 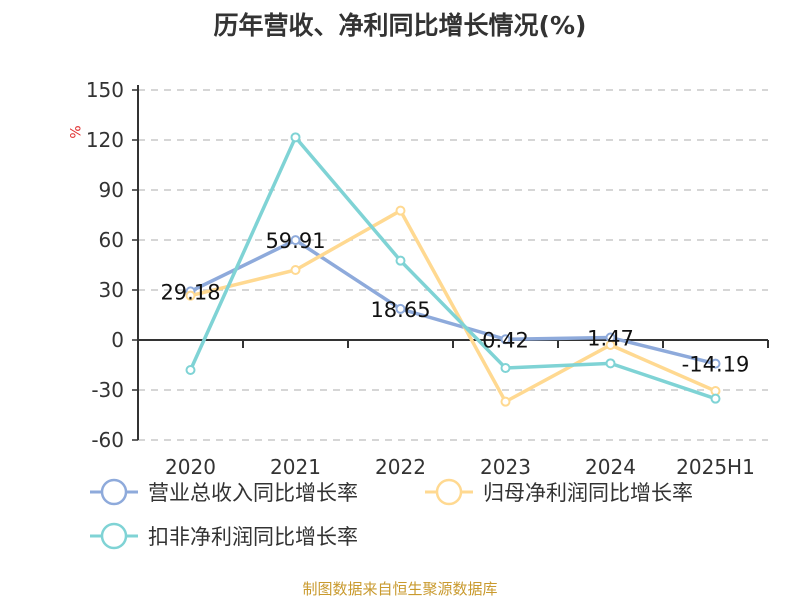 What do you see at coordinates (400, 467) in the screenshot?
I see `x-tick-label: 2022` at bounding box center [400, 467].